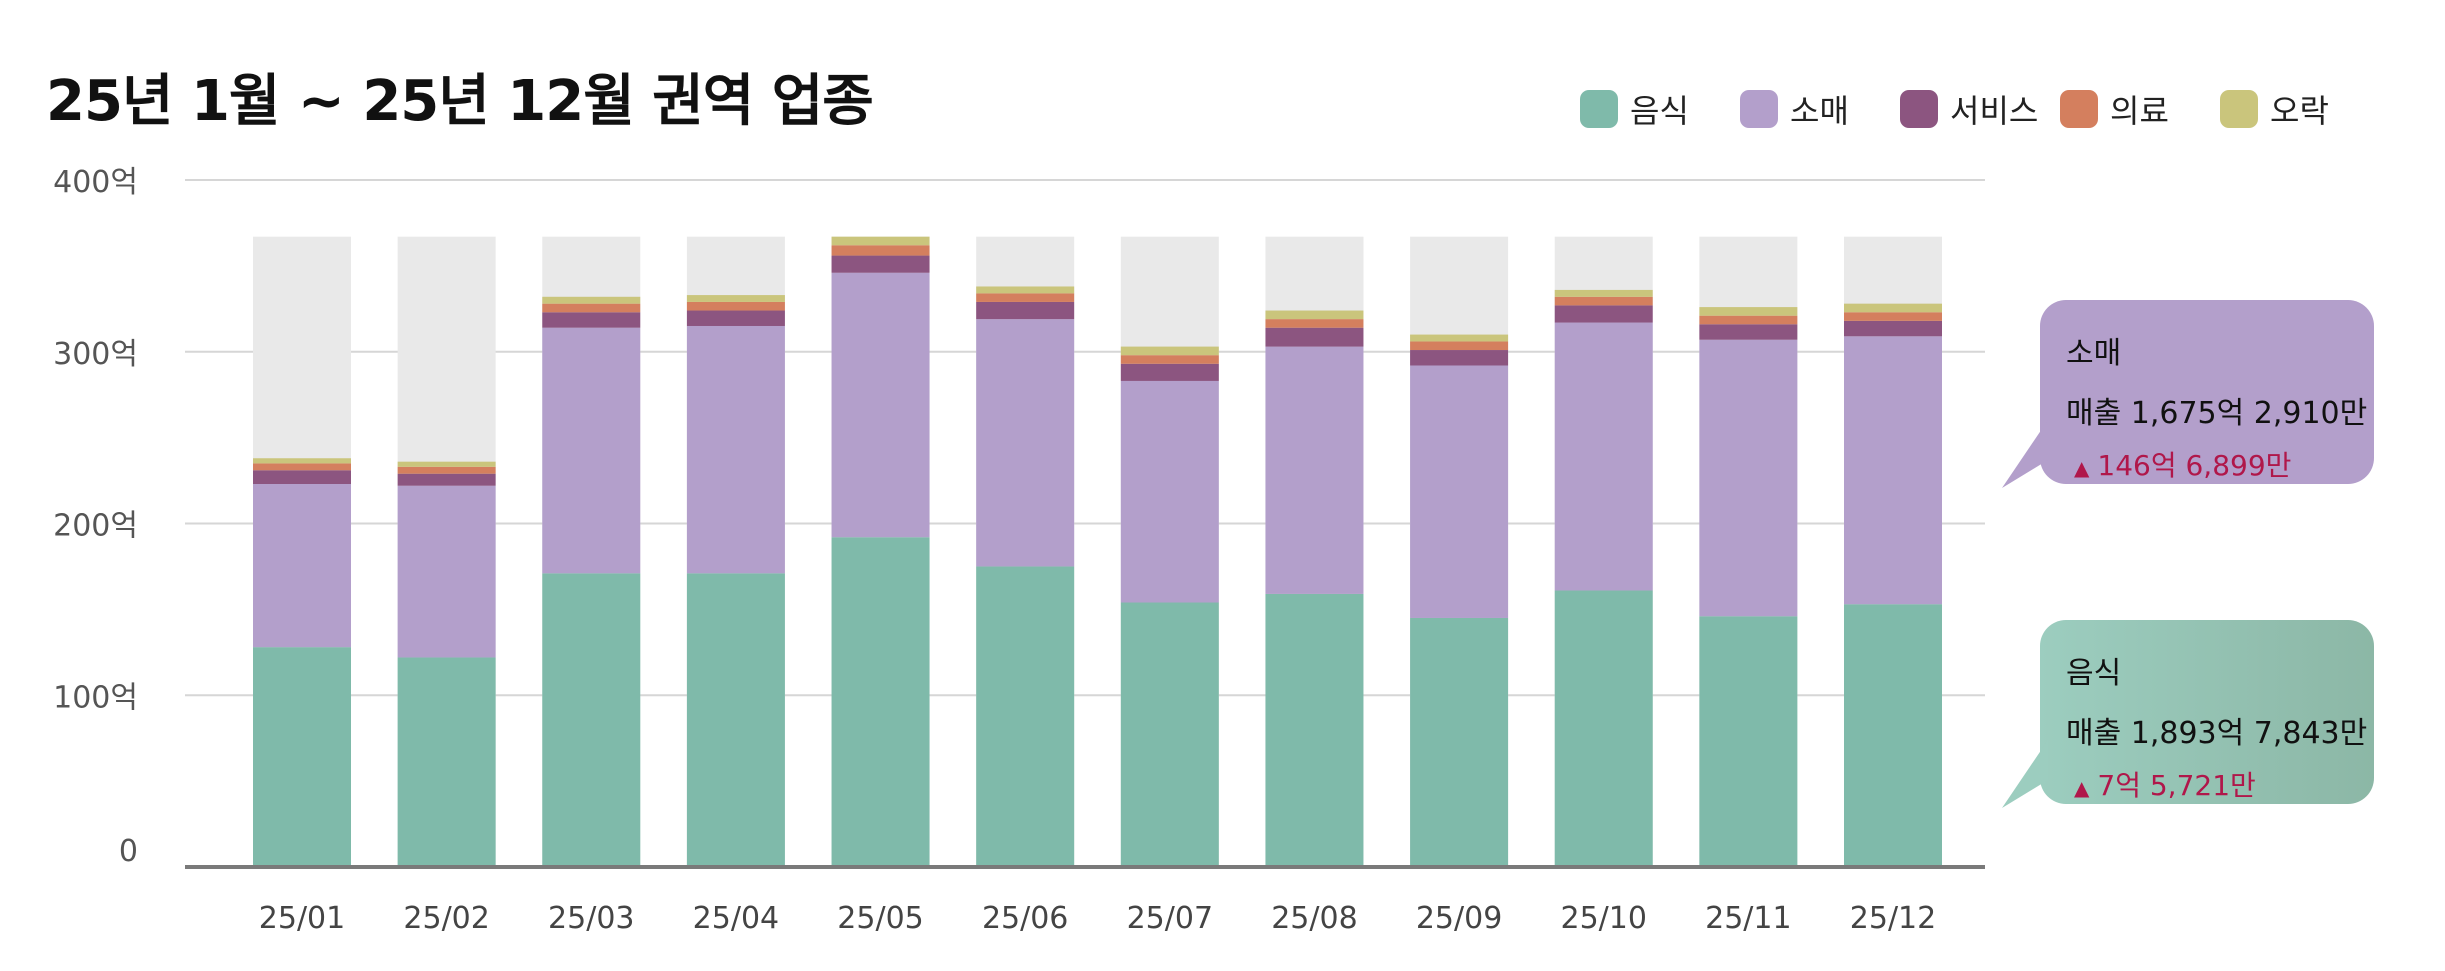  What do you see at coordinates (460, 101) in the screenshot?
I see `chart-title: 25년 1월 ~ 25년 12월 권역 업종` at bounding box center [460, 101].